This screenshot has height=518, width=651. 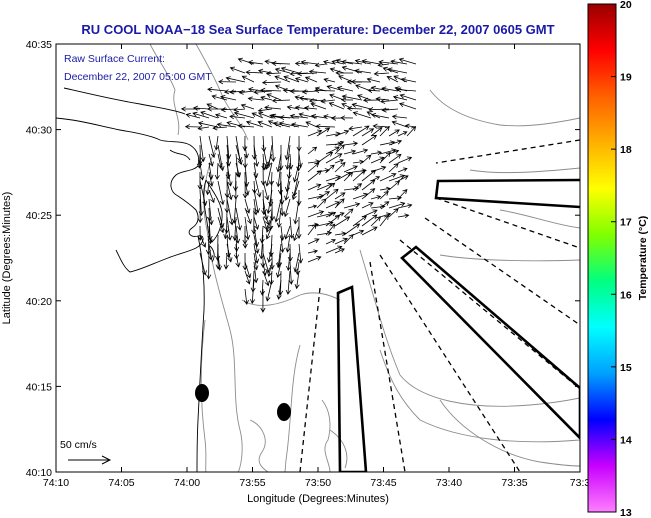 What do you see at coordinates (39, 216) in the screenshot?
I see `y-tick-label: 40:25` at bounding box center [39, 216].